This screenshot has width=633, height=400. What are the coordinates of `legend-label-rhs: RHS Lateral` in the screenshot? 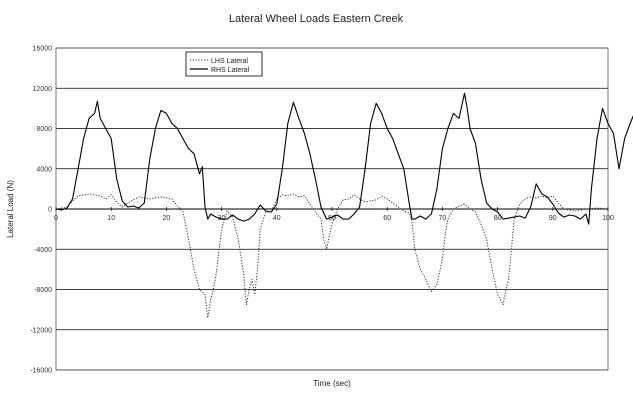 It's located at (230, 70).